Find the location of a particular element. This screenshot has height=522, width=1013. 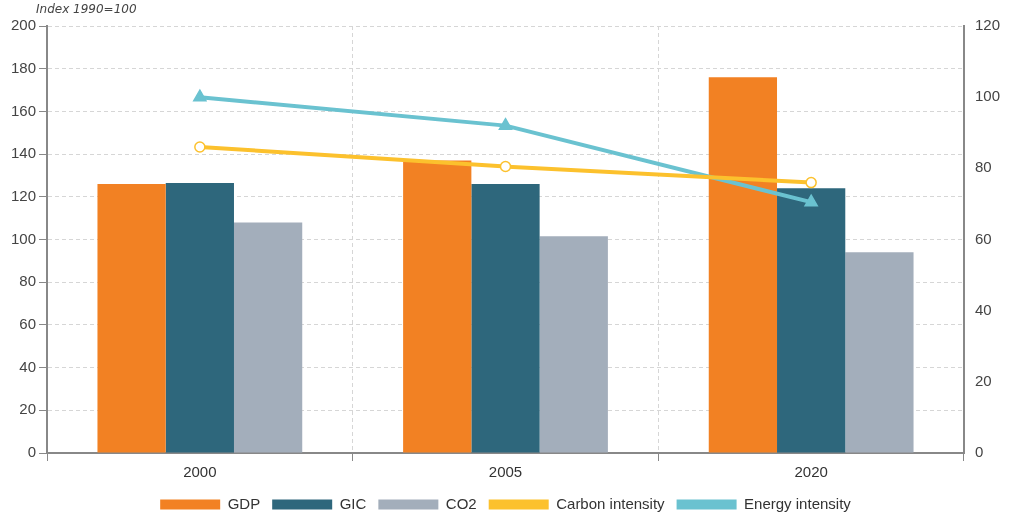

y2-tick-label: 80 is located at coordinates (983, 167).